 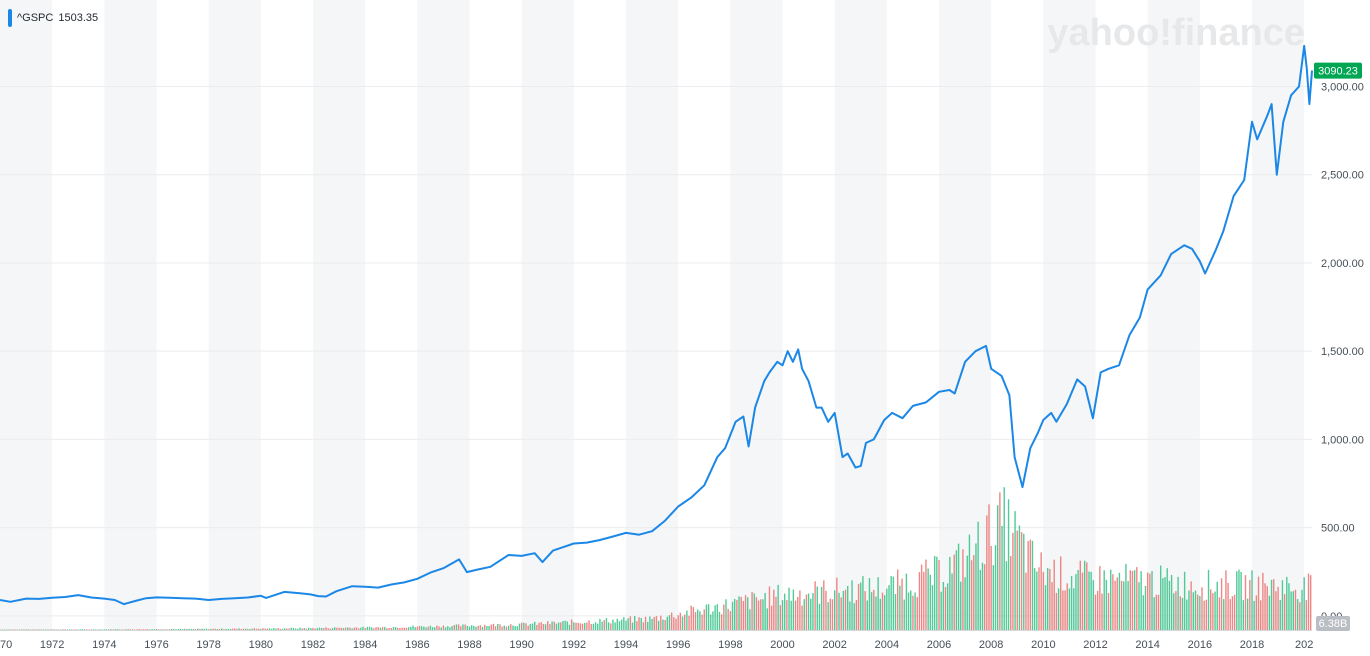 I want to click on volume-tag-label: 6.38B, so click(x=1333, y=624).